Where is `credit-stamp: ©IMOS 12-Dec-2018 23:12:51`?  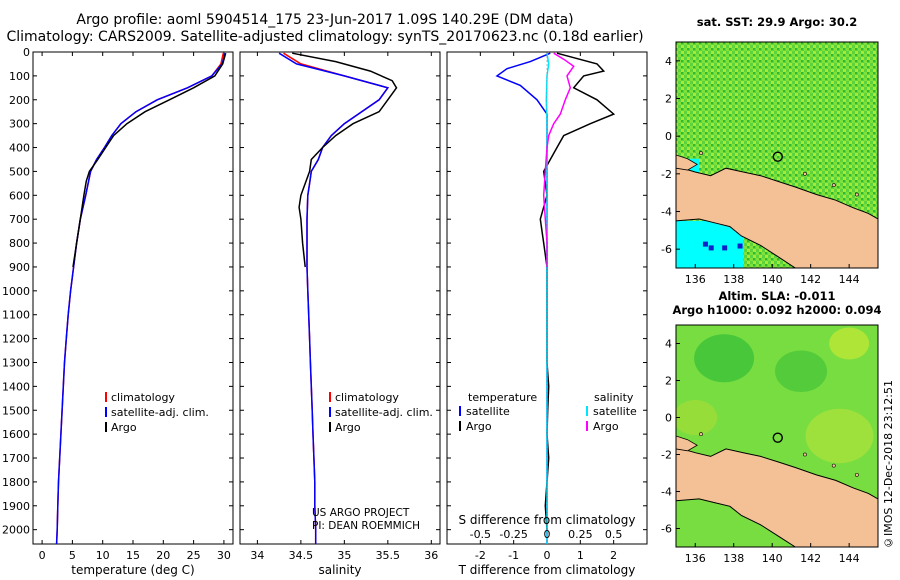
credit-stamp: ©IMOS 12-Dec-2018 23:12:51 is located at coordinates (888, 464).